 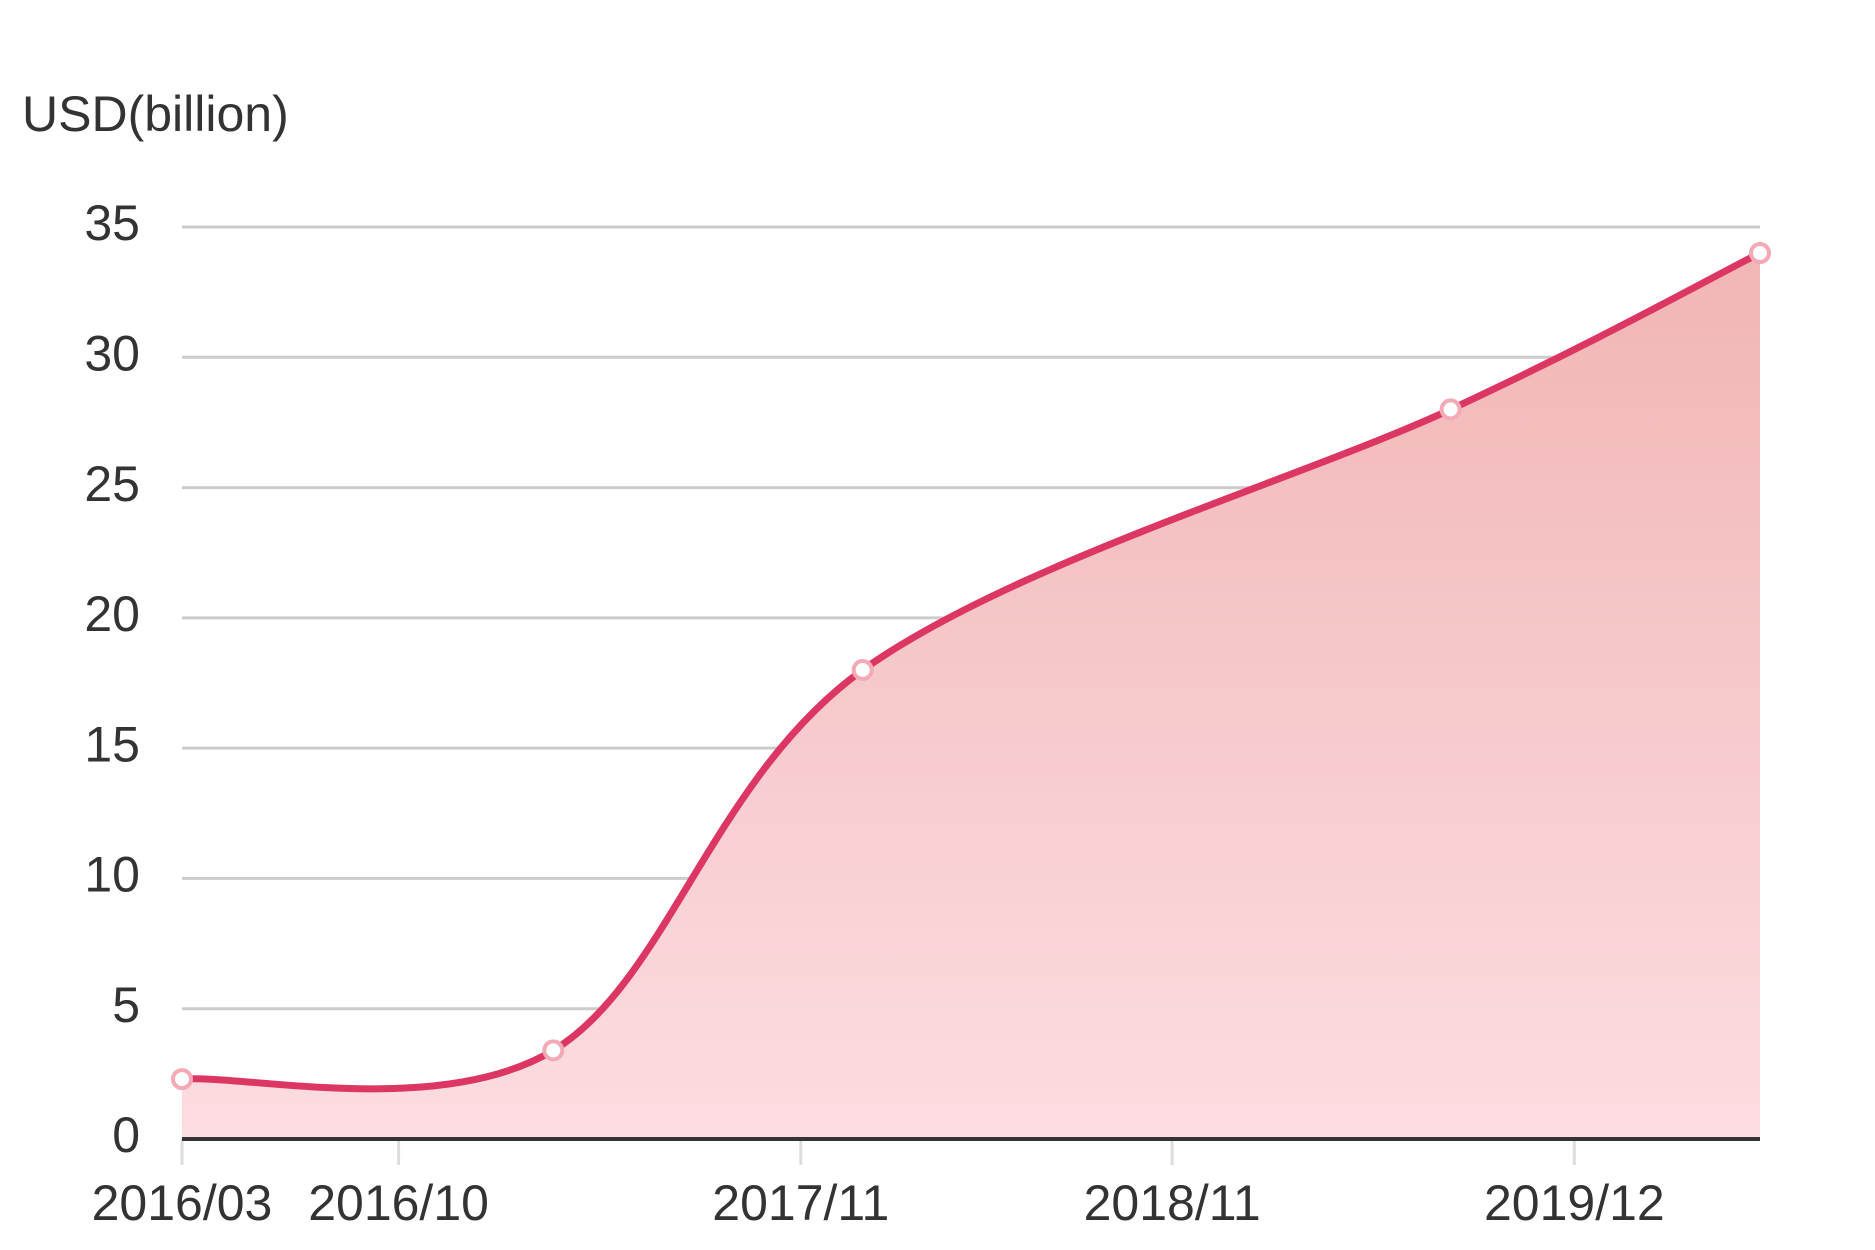 I want to click on y-tick-label: 10, so click(x=112, y=875).